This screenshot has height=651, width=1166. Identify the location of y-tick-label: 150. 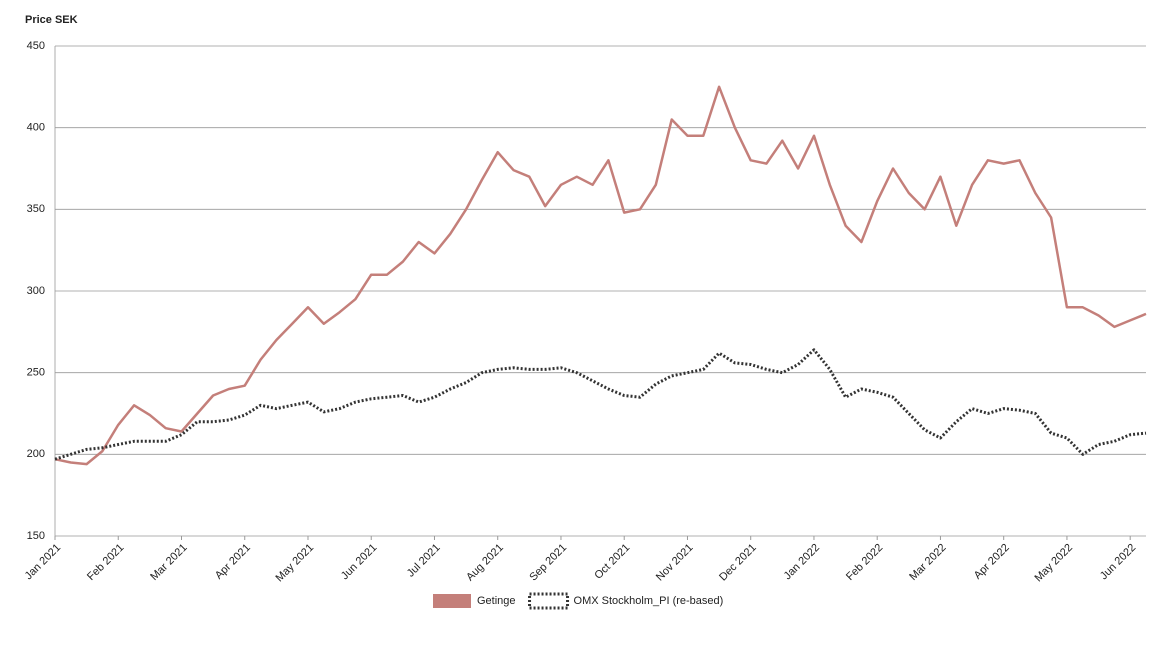
(36, 536).